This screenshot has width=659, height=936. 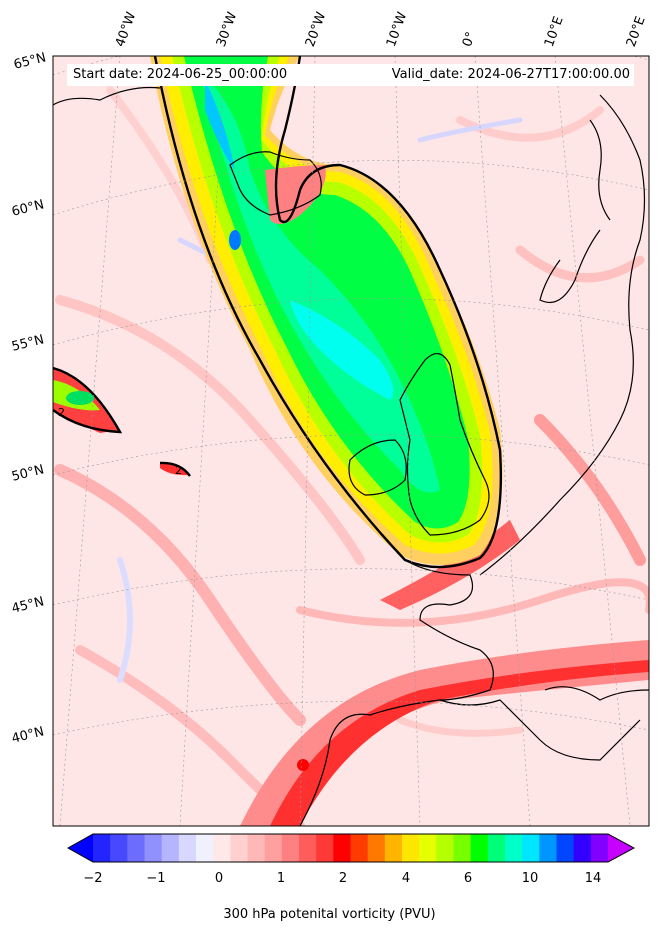 I want to click on cbar-tick-0: 0, so click(x=219, y=878).